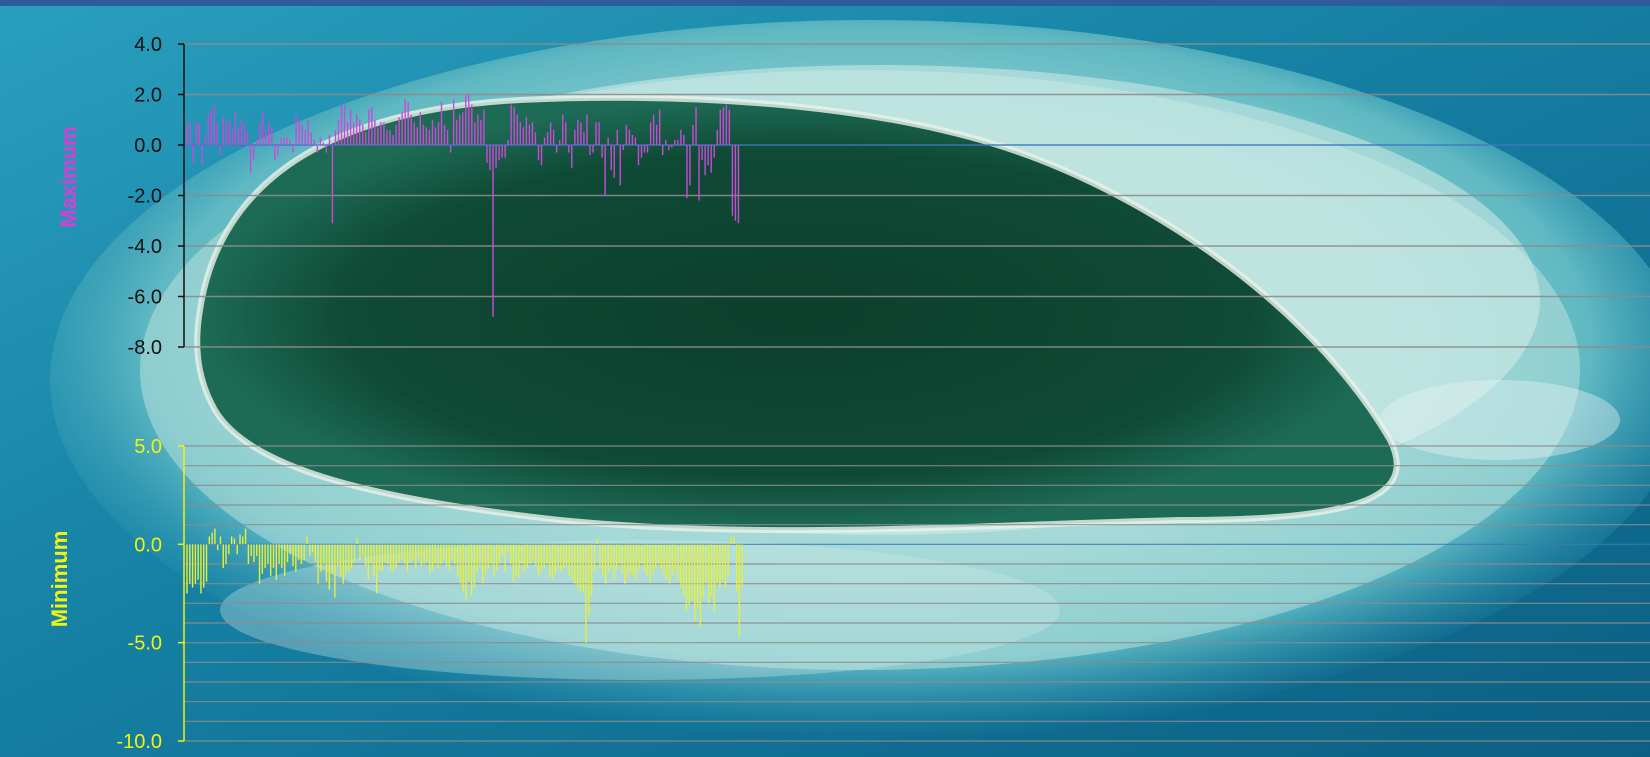 The height and width of the screenshot is (757, 1650). Describe the element at coordinates (148, 545) in the screenshot. I see `min-y-tick-label: 0.0` at that location.